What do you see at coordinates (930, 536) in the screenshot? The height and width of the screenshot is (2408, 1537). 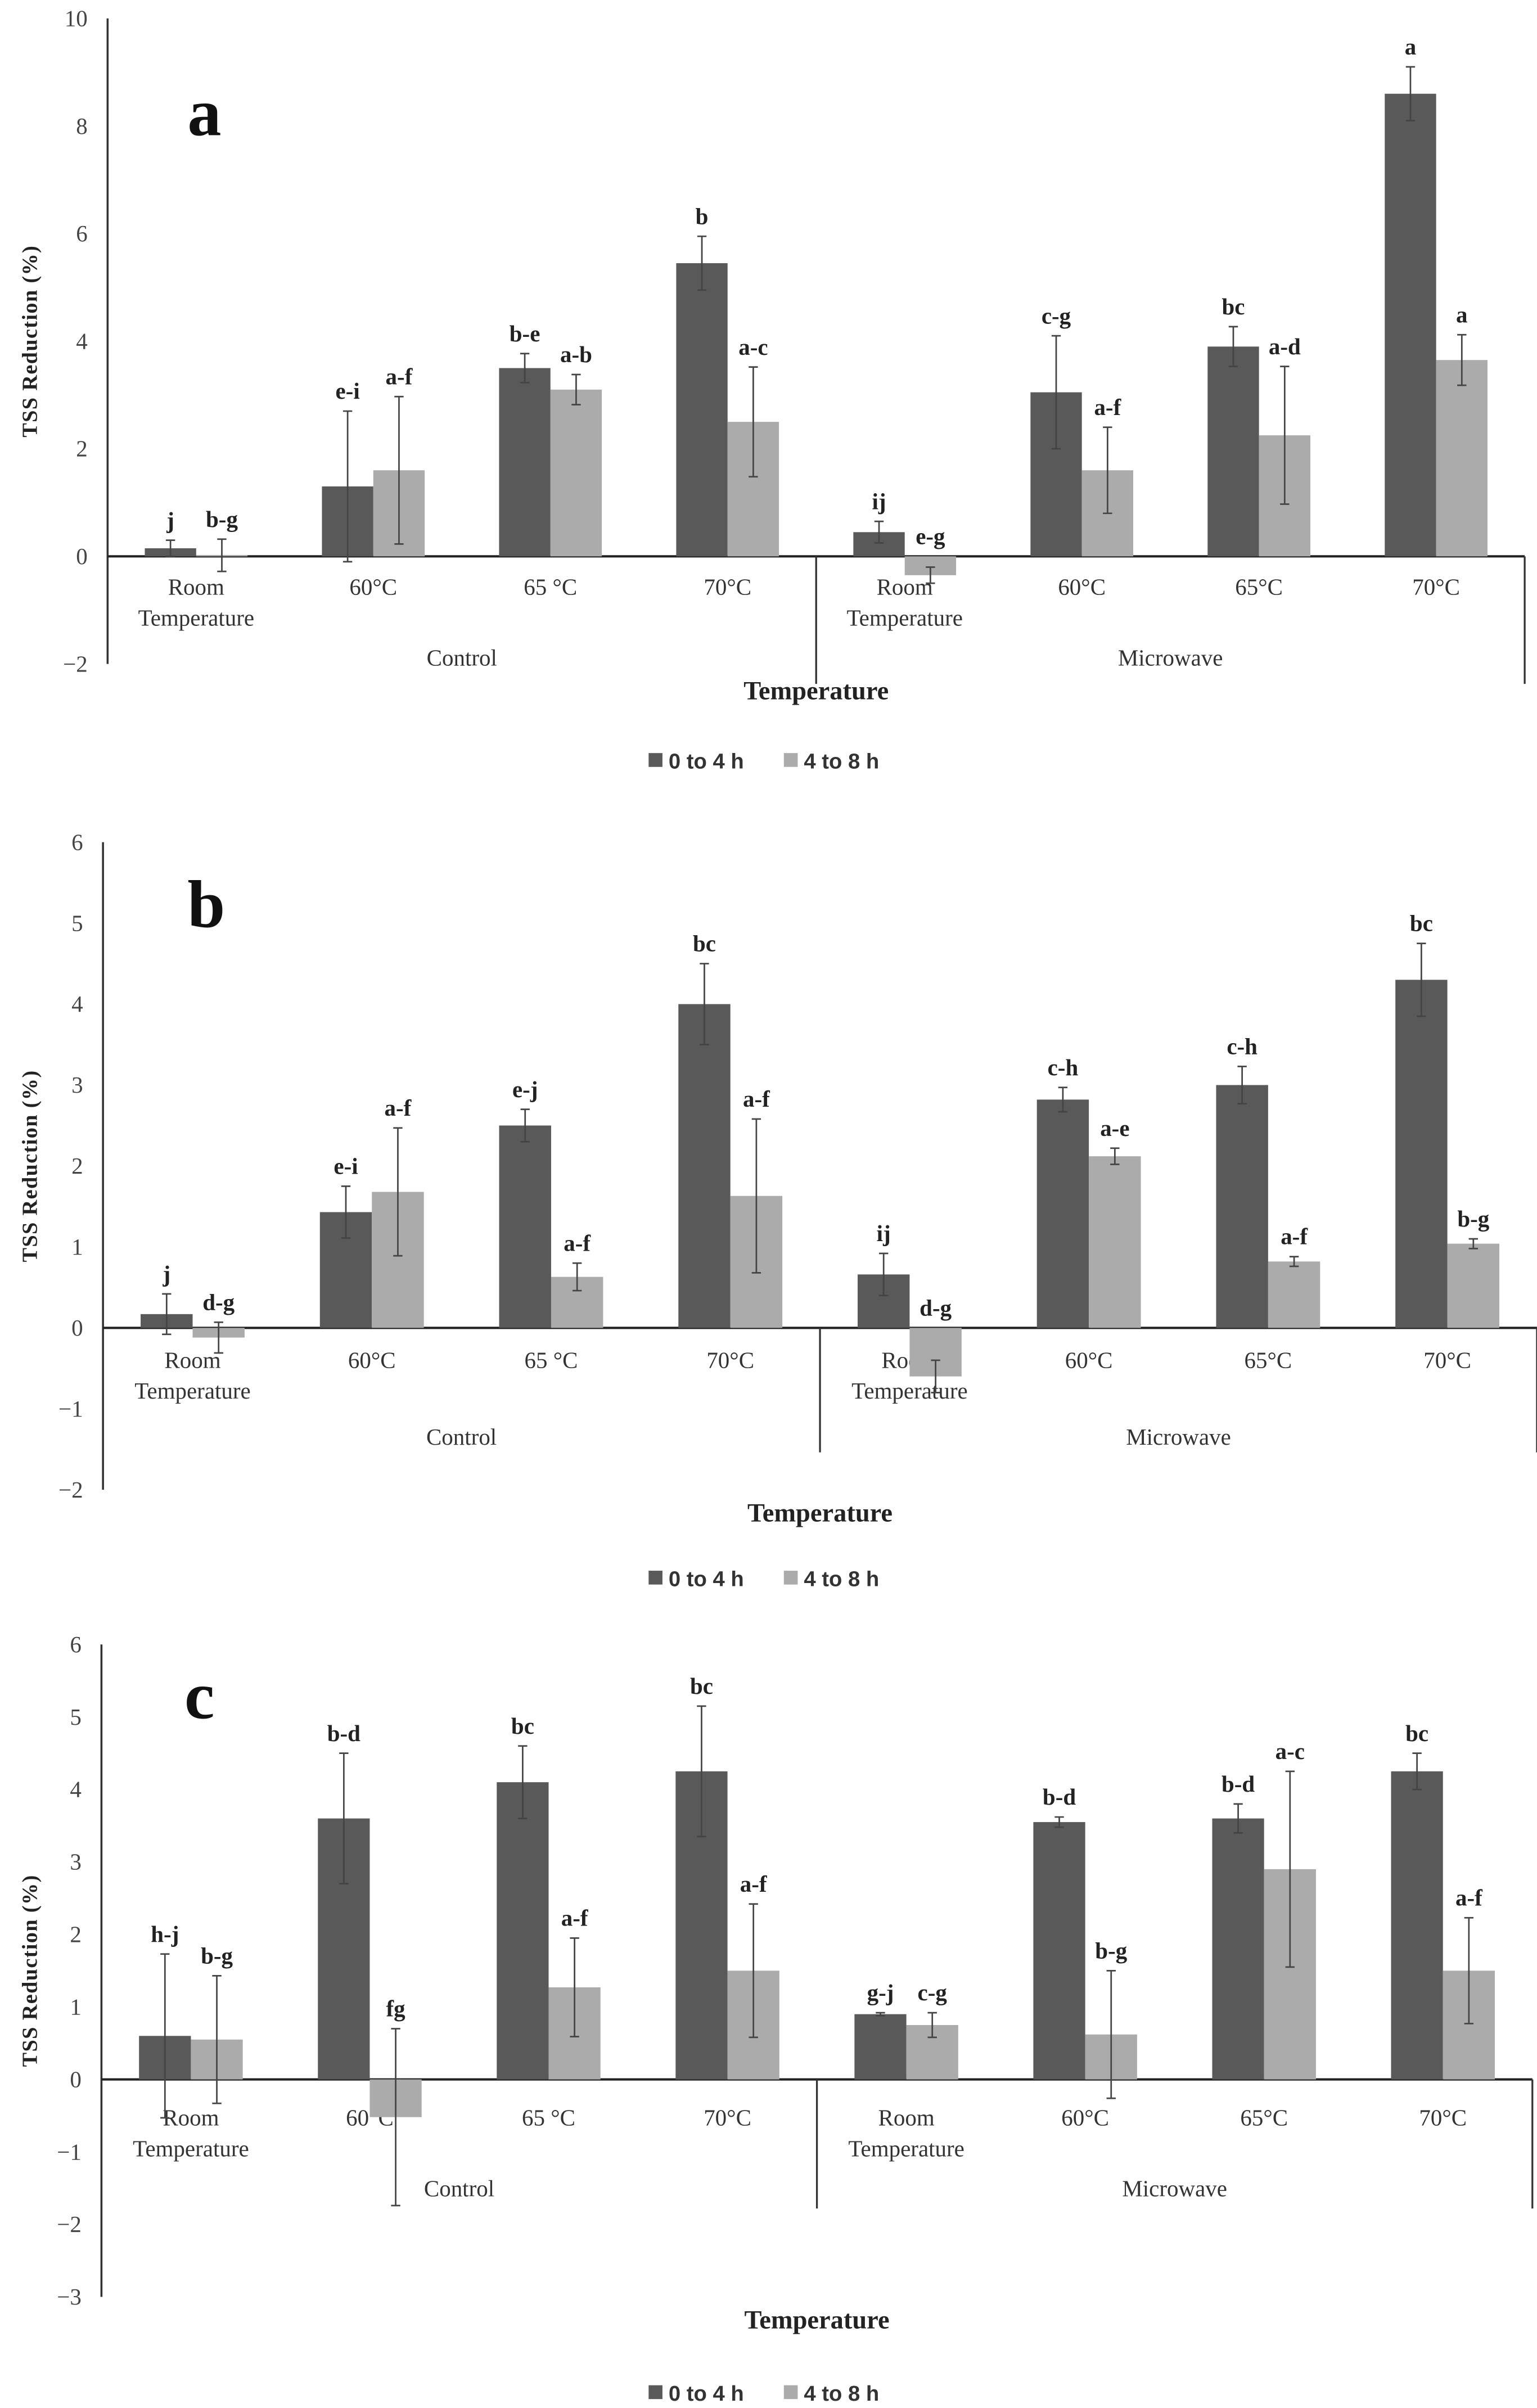 I see `significance-letter: e-g` at bounding box center [930, 536].